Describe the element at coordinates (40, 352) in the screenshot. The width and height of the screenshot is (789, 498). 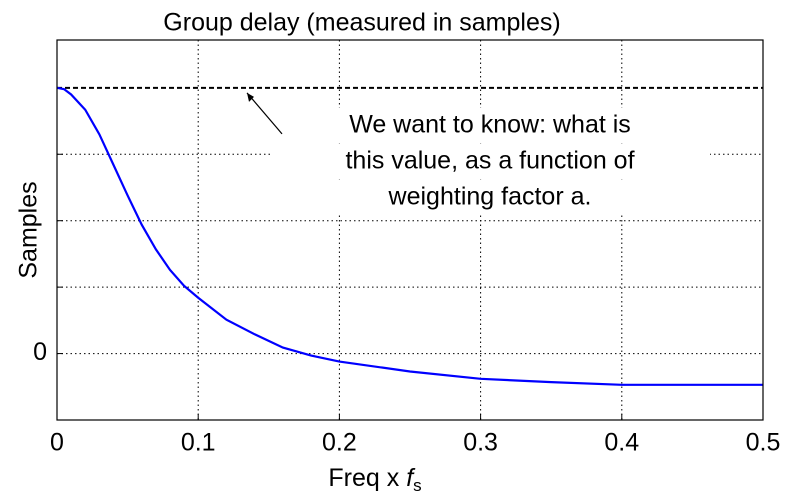
I see `y-tick-label: 0` at that location.